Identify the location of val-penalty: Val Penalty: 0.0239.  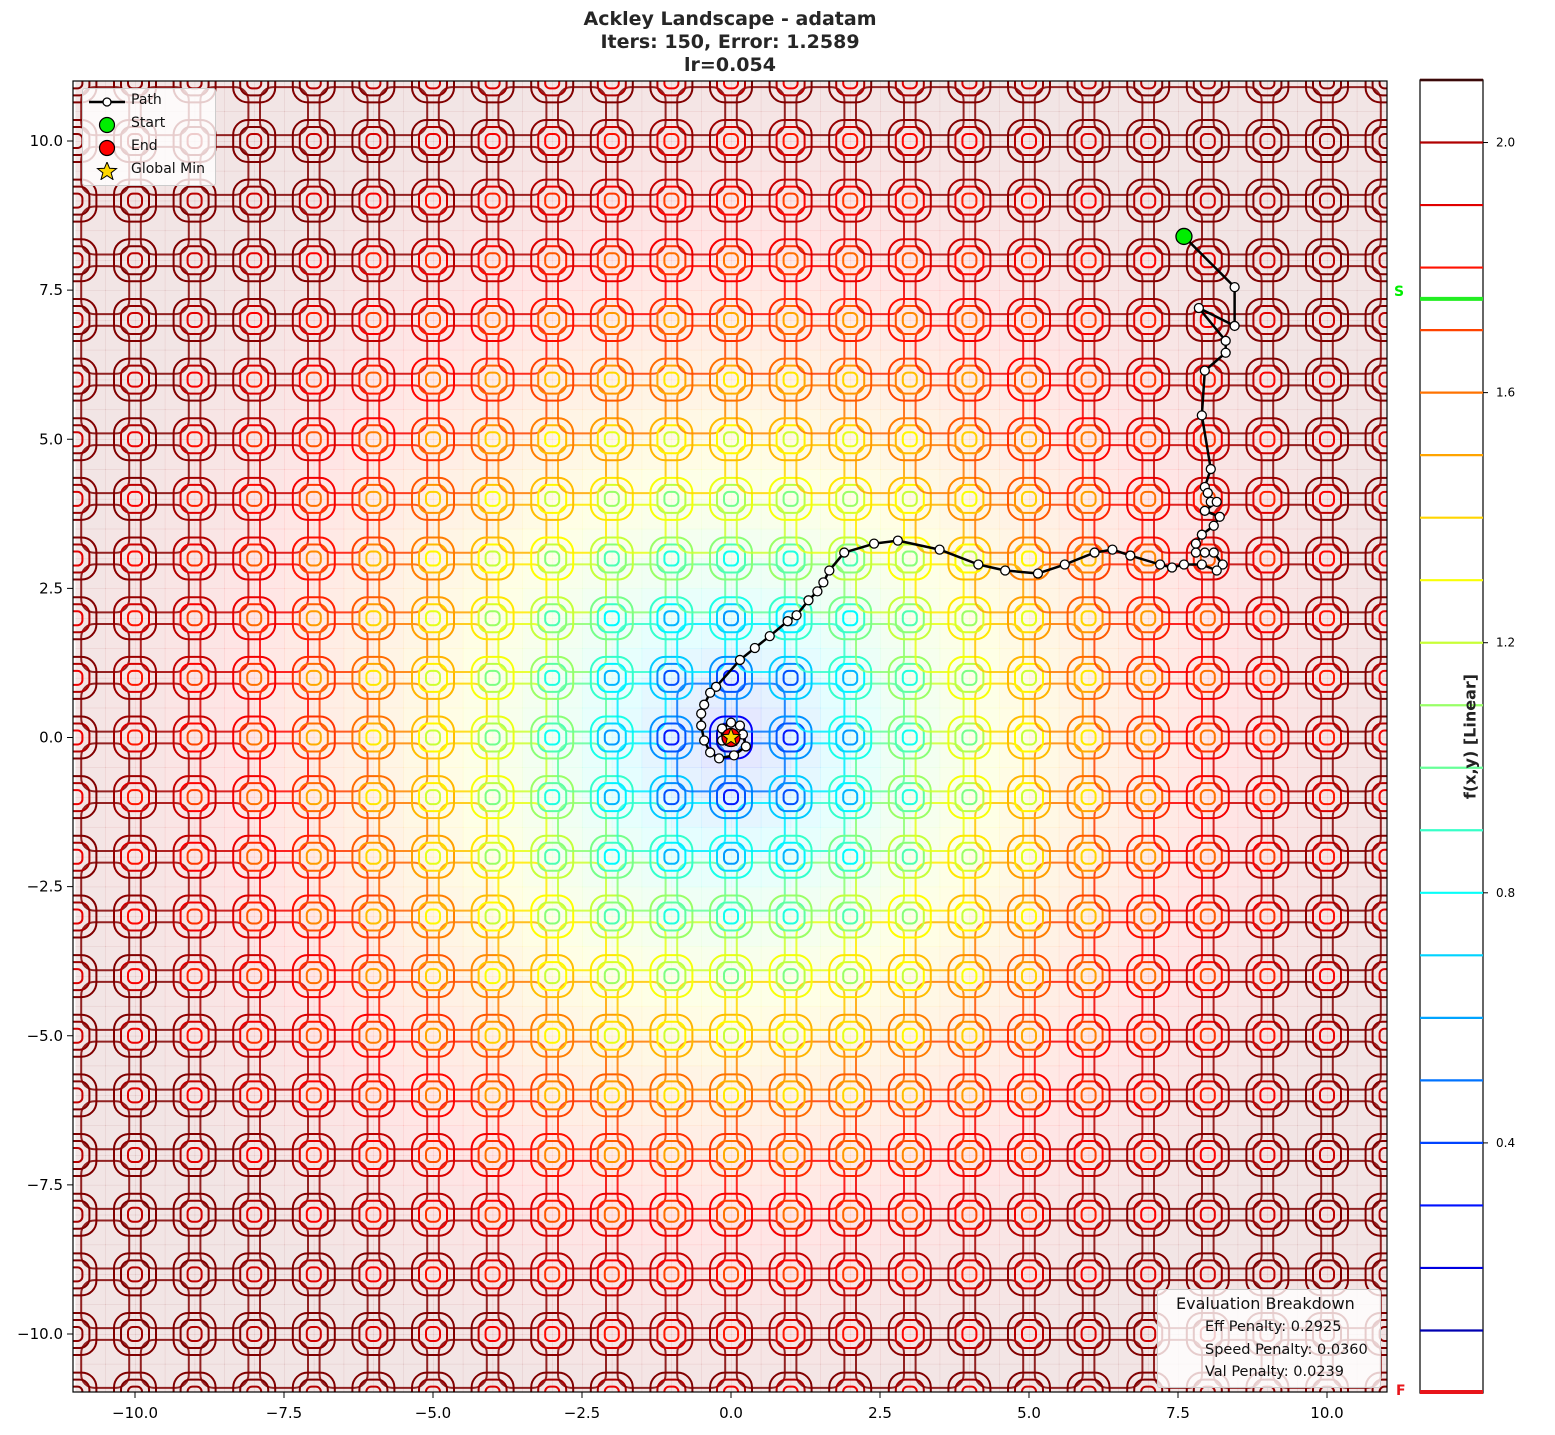
(1275, 1372).